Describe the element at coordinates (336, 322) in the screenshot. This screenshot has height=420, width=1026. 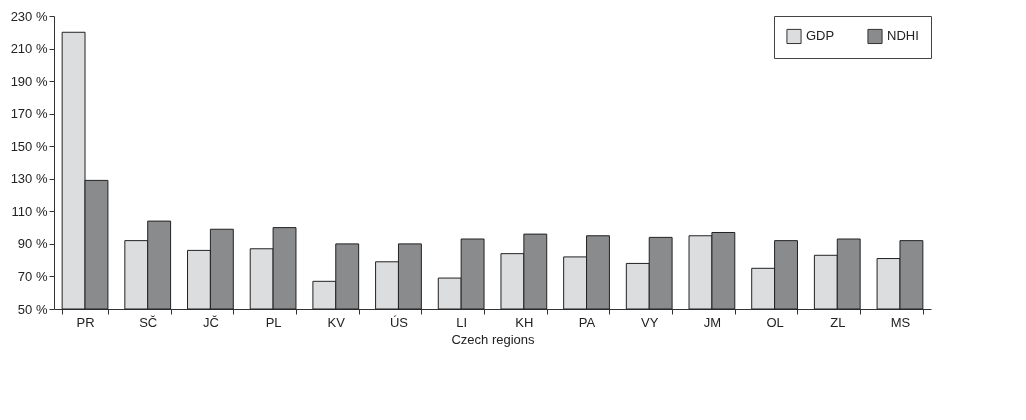
I see `x-tick-label: KV` at that location.